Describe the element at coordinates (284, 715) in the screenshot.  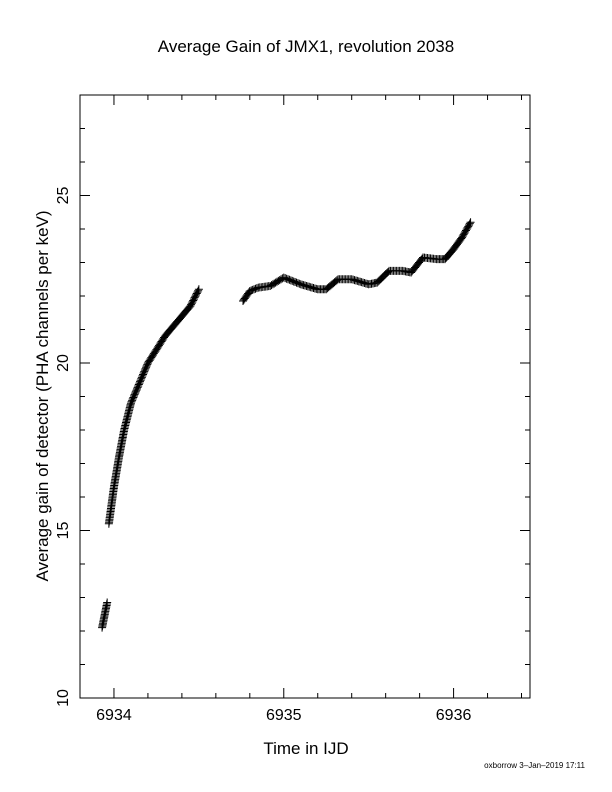
I see `x-tick-label: 6935` at that location.